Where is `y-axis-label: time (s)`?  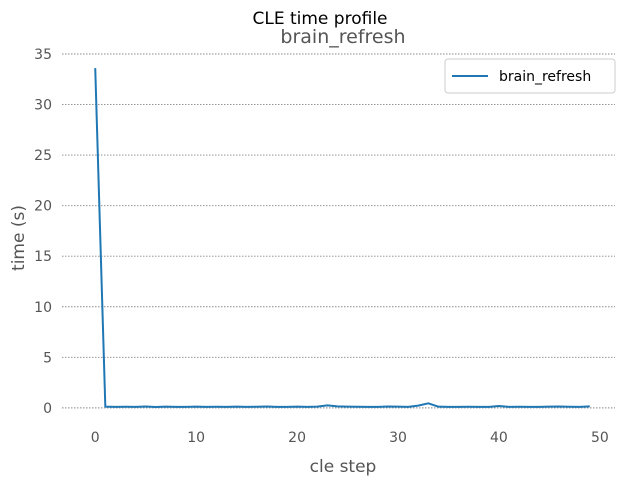 y-axis-label: time (s) is located at coordinates (19, 238).